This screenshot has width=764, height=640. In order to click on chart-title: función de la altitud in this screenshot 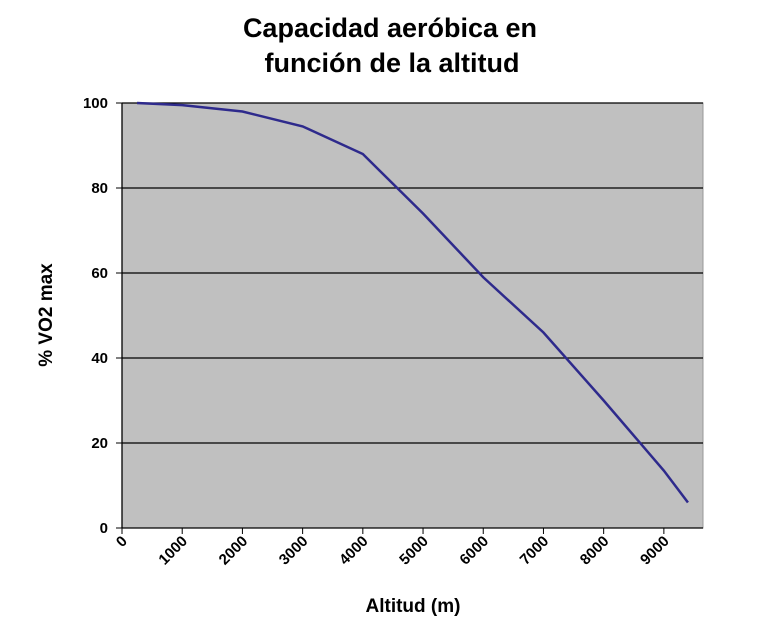, I will do `click(392, 63)`.